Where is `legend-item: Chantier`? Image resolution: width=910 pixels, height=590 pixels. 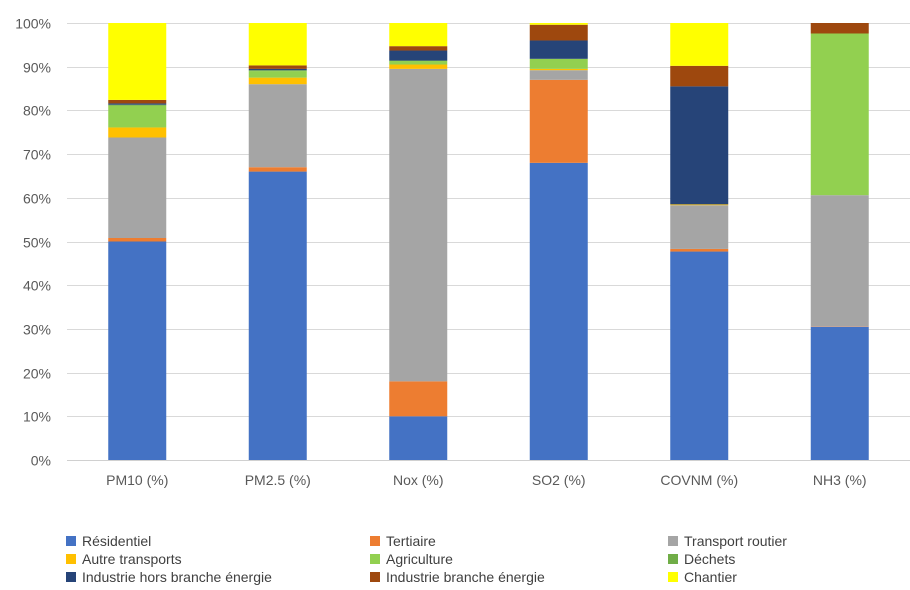
legend-item: Chantier is located at coordinates (702, 577).